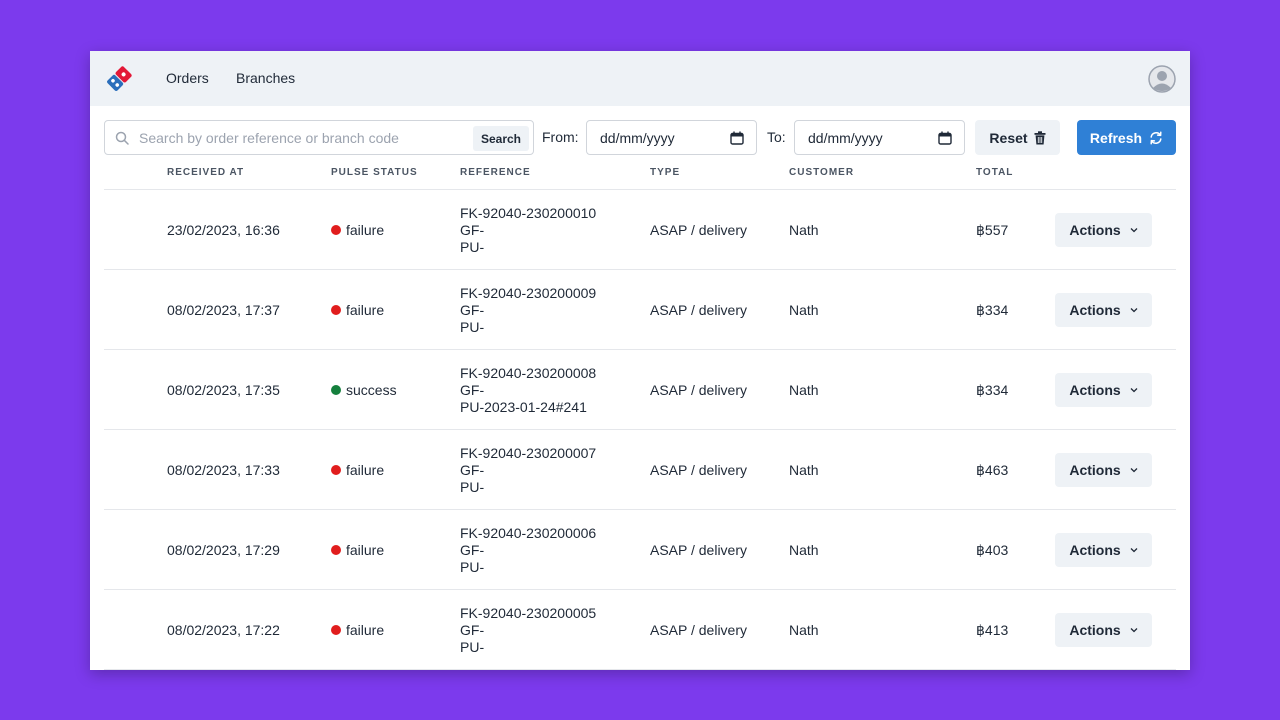 This screenshot has width=1280, height=720. I want to click on nav-branches-link: Branches, so click(266, 78).